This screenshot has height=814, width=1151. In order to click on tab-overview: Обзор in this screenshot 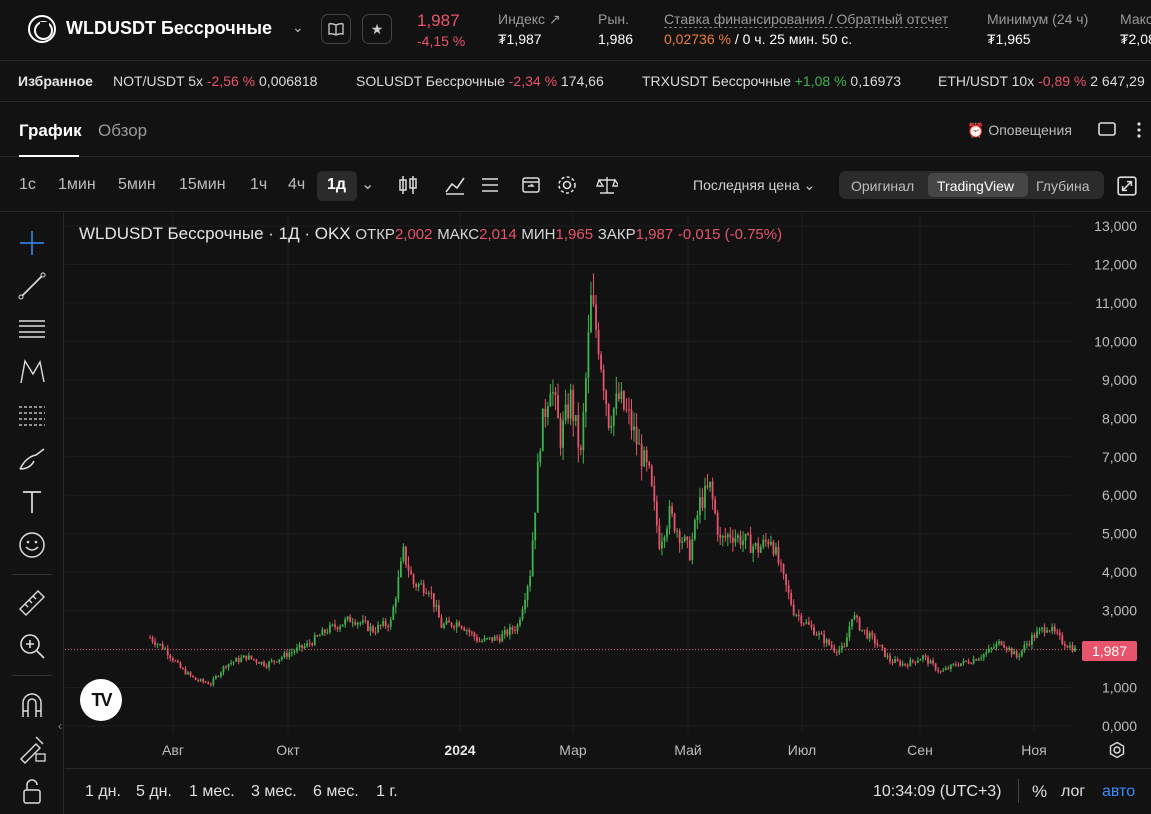, I will do `click(123, 130)`.